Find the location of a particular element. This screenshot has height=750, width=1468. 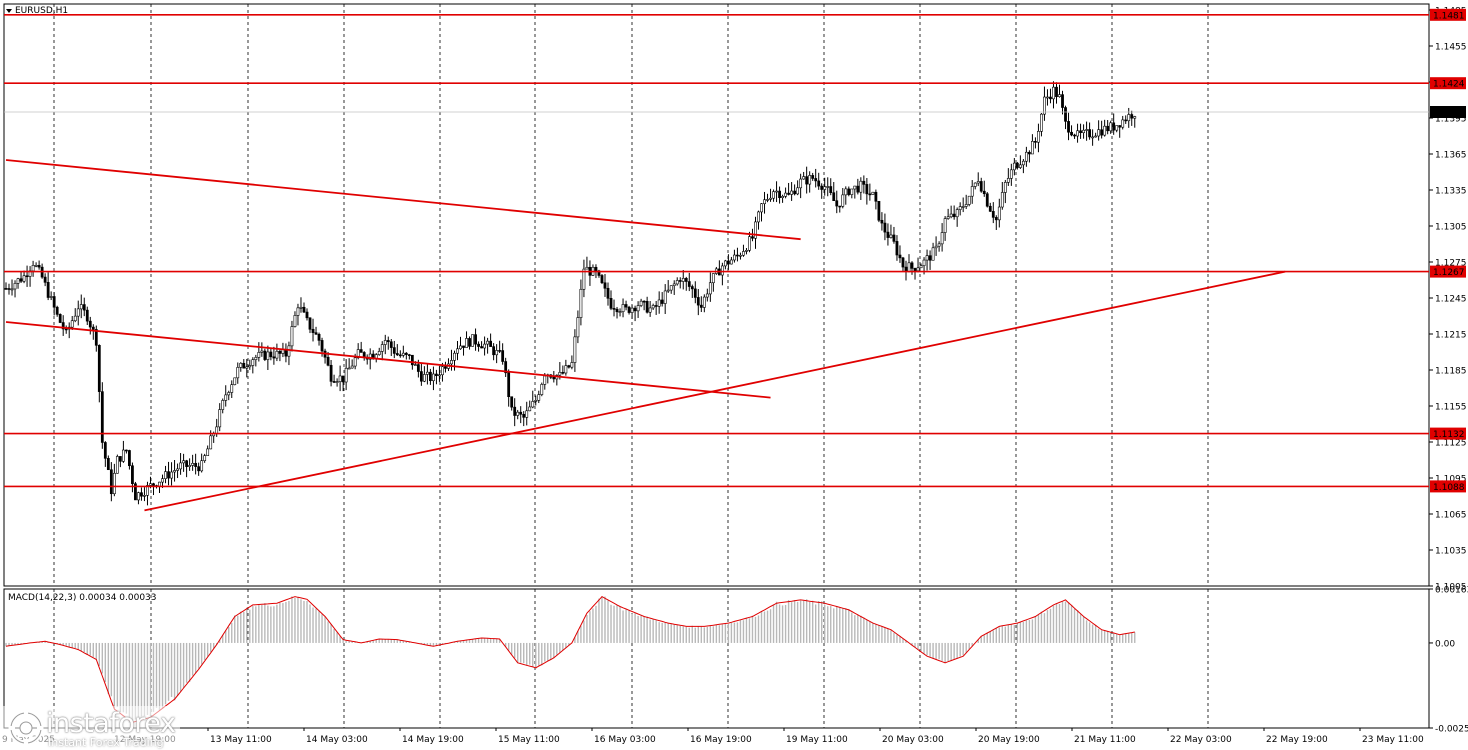

time-label: 22 May 03:00 is located at coordinates (1201, 740).